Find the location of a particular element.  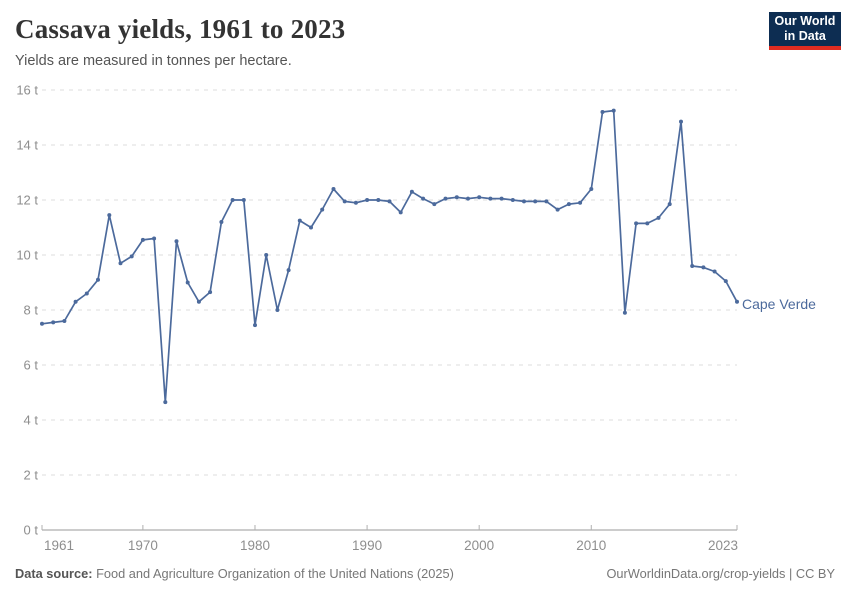

x-tick-label-2010: 2010 is located at coordinates (591, 545).